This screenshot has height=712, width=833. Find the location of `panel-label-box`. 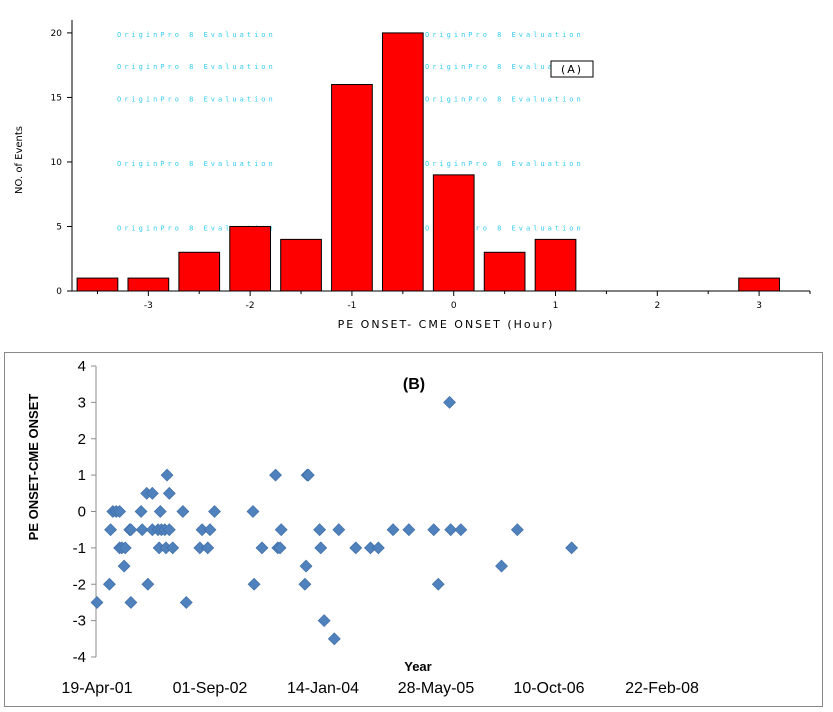

panel-label-box is located at coordinates (572, 69).